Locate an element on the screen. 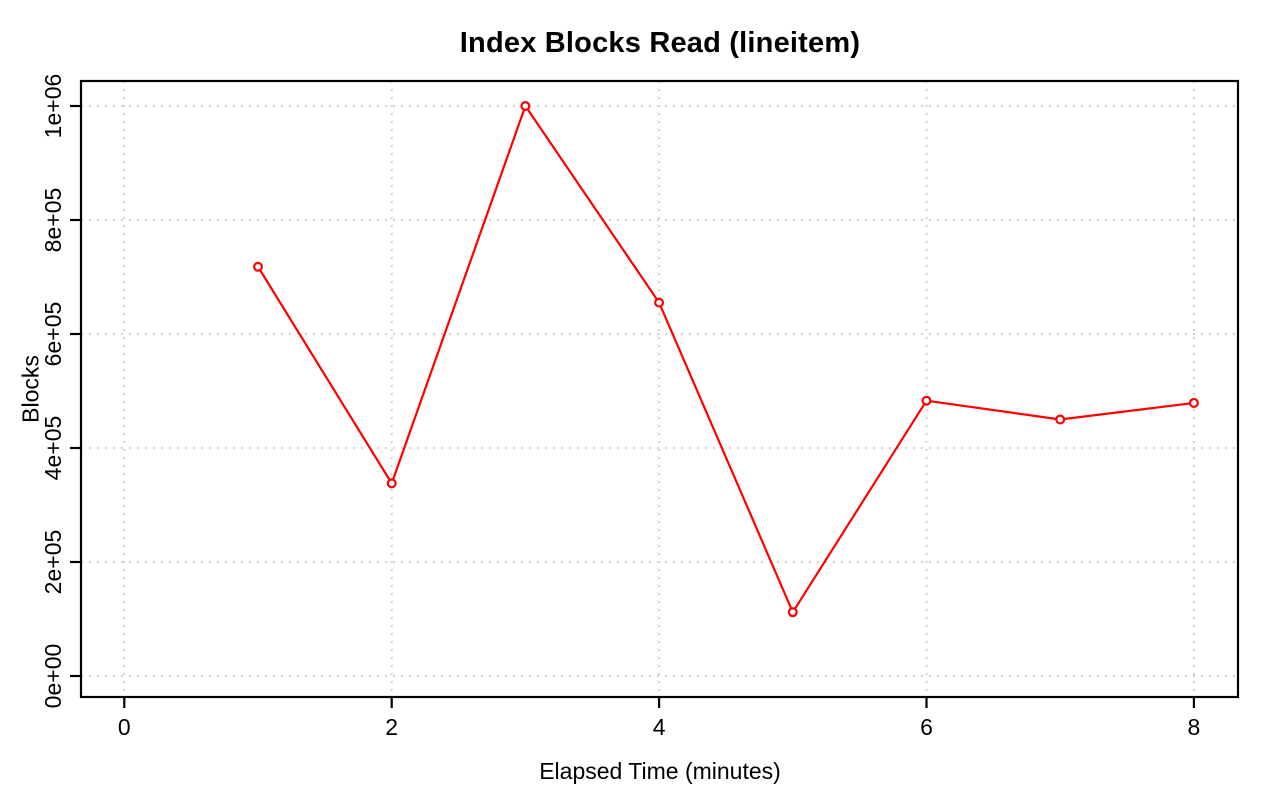 This screenshot has height=801, width=1280. y-tick-label: 0e+00 is located at coordinates (53, 676).